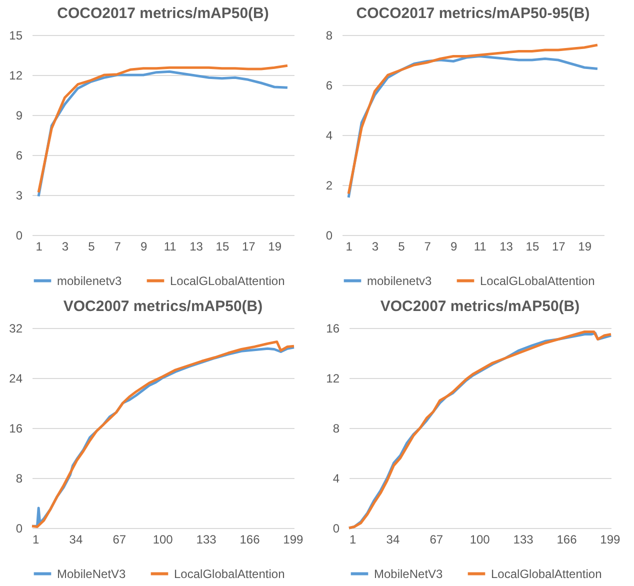 The image size is (634, 586). What do you see at coordinates (329, 185) in the screenshot?
I see `y-tick-label: 2` at bounding box center [329, 185].